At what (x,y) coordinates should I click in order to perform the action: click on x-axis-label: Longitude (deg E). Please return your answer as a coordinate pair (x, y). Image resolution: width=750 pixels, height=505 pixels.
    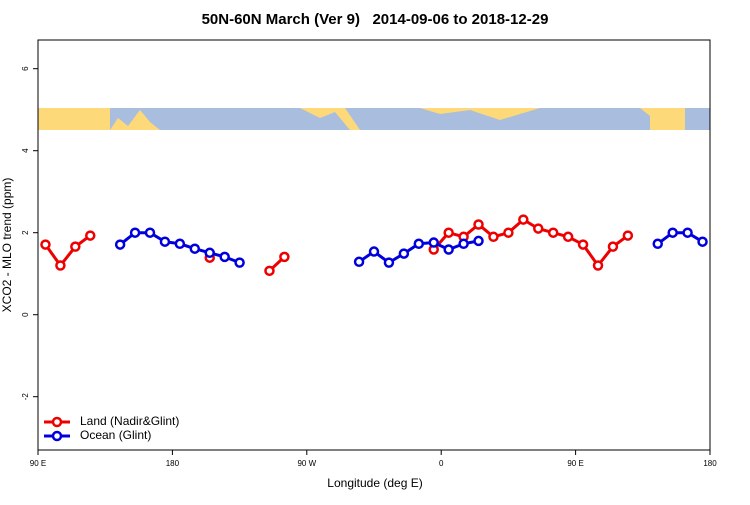
    Looking at the image, I should click on (374, 483).